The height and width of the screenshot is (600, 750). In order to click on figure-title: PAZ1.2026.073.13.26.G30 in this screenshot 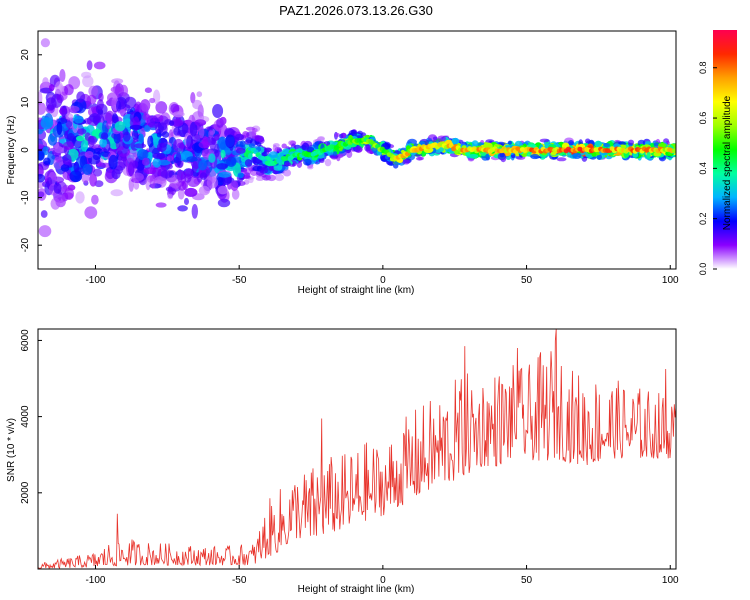, I will do `click(356, 10)`.